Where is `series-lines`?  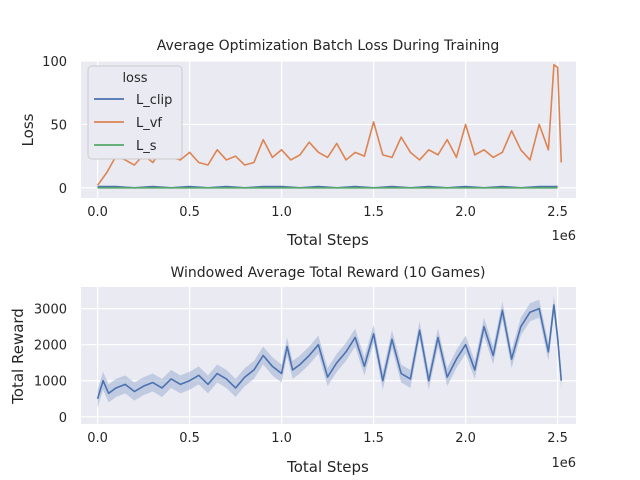
series-lines is located at coordinates (329, 351).